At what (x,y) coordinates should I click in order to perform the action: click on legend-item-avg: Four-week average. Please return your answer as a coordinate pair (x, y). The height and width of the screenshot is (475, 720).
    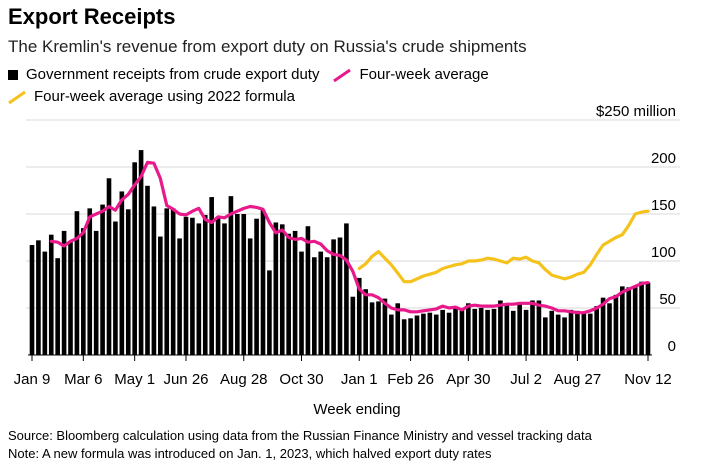
    Looking at the image, I should click on (411, 74).